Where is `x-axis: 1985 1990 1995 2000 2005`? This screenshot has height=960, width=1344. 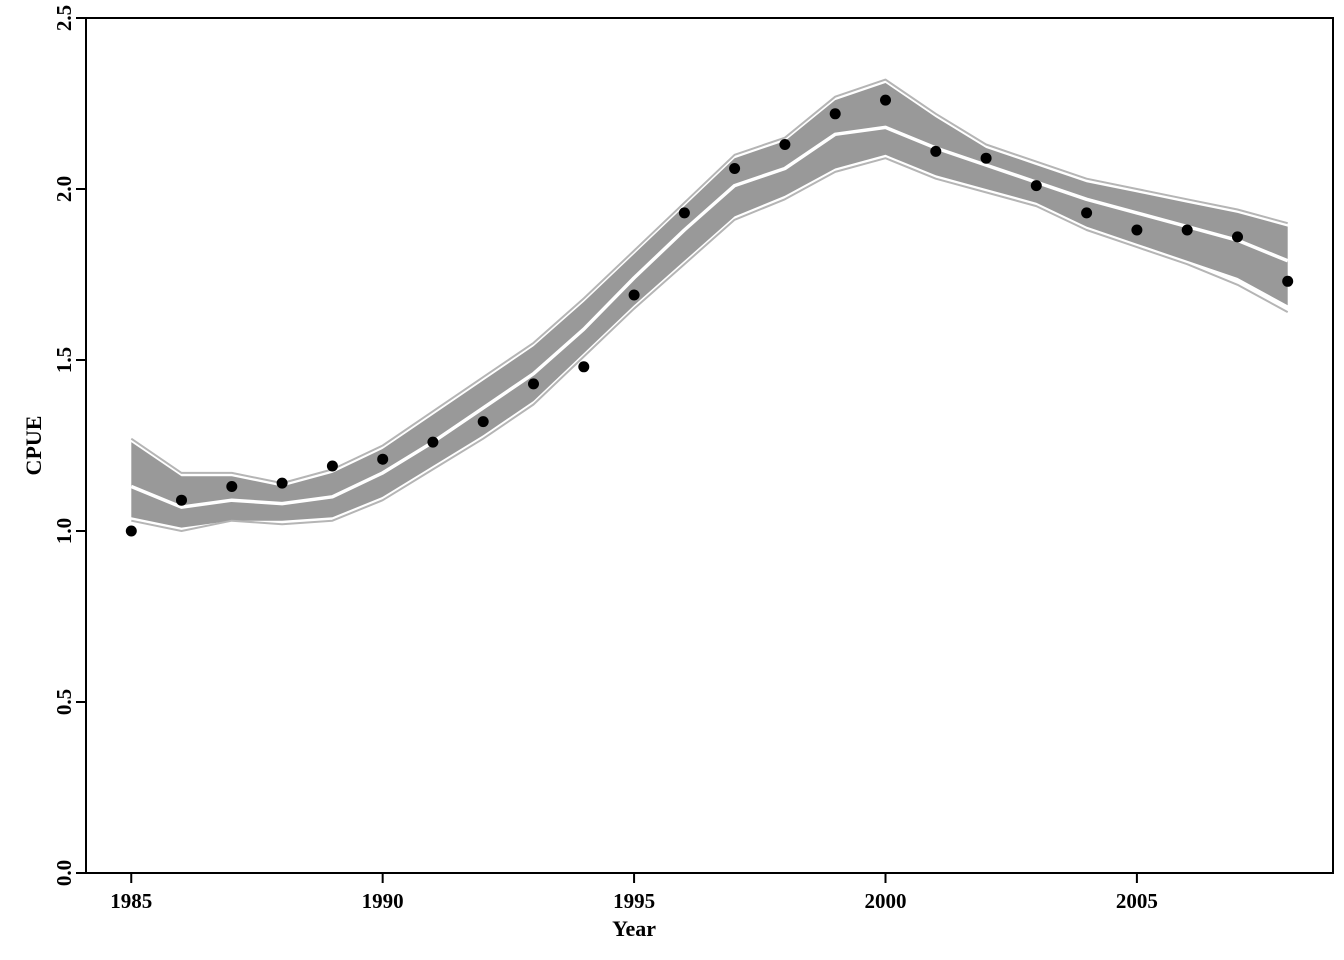
x-axis: 1985 1990 1995 2000 2005 is located at coordinates (634, 893).